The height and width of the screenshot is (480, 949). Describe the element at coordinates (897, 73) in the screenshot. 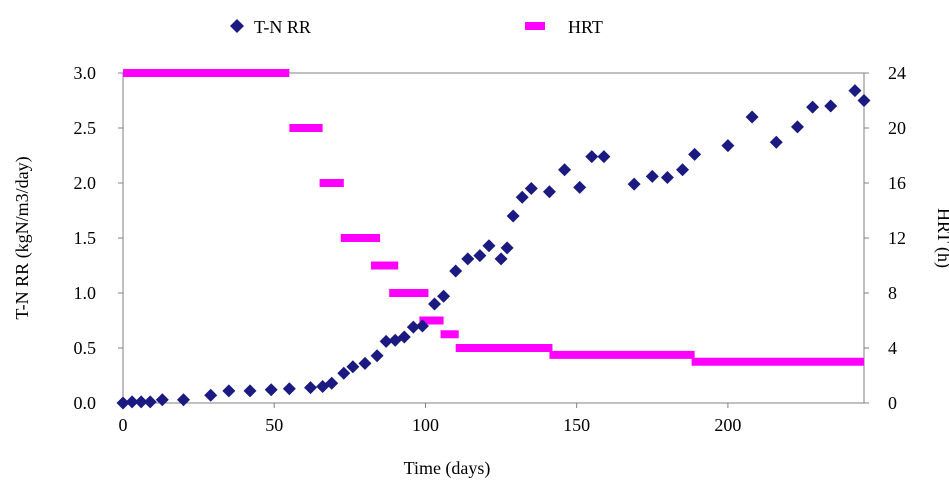

I see `y-right-tick-label: 24` at that location.